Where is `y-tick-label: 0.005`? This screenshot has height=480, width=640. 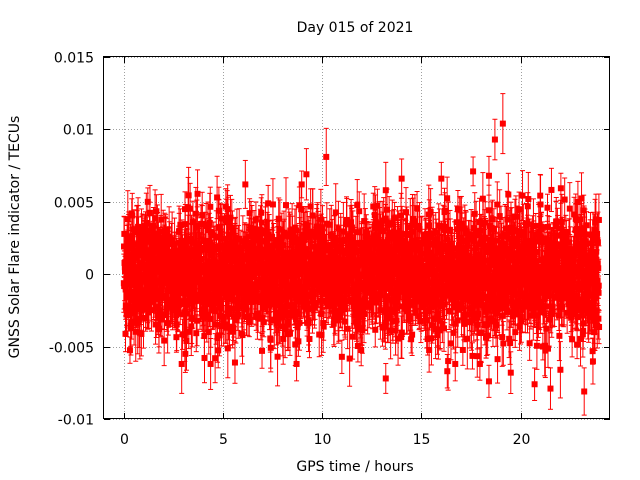
y-tick-label: 0.005 is located at coordinates (74, 204).